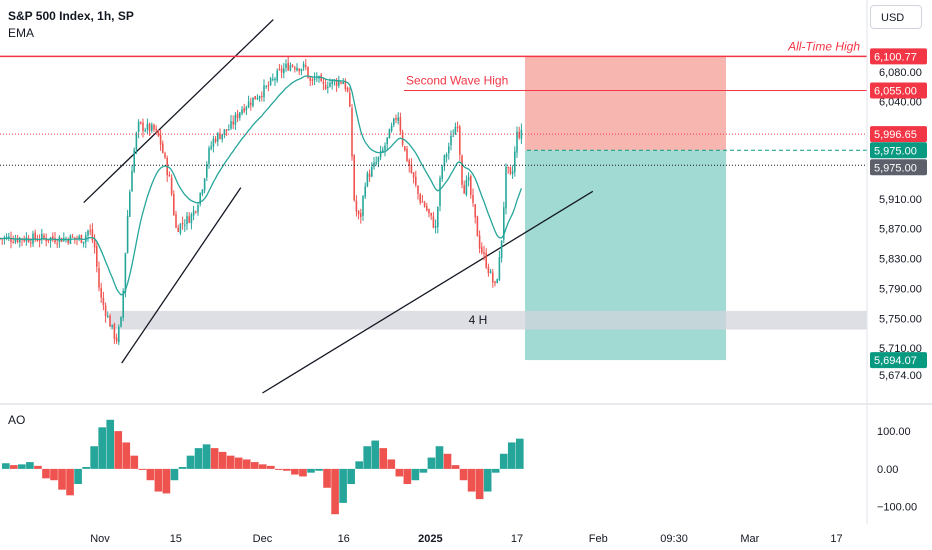 The height and width of the screenshot is (550, 932). Describe the element at coordinates (488, 320) in the screenshot. I see `support-zone-band` at that location.